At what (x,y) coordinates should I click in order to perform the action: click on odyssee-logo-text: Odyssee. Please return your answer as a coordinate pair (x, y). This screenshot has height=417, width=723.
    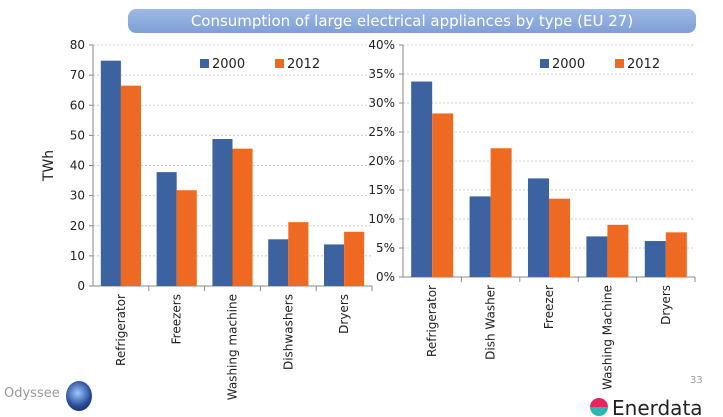
    Looking at the image, I should click on (32, 393).